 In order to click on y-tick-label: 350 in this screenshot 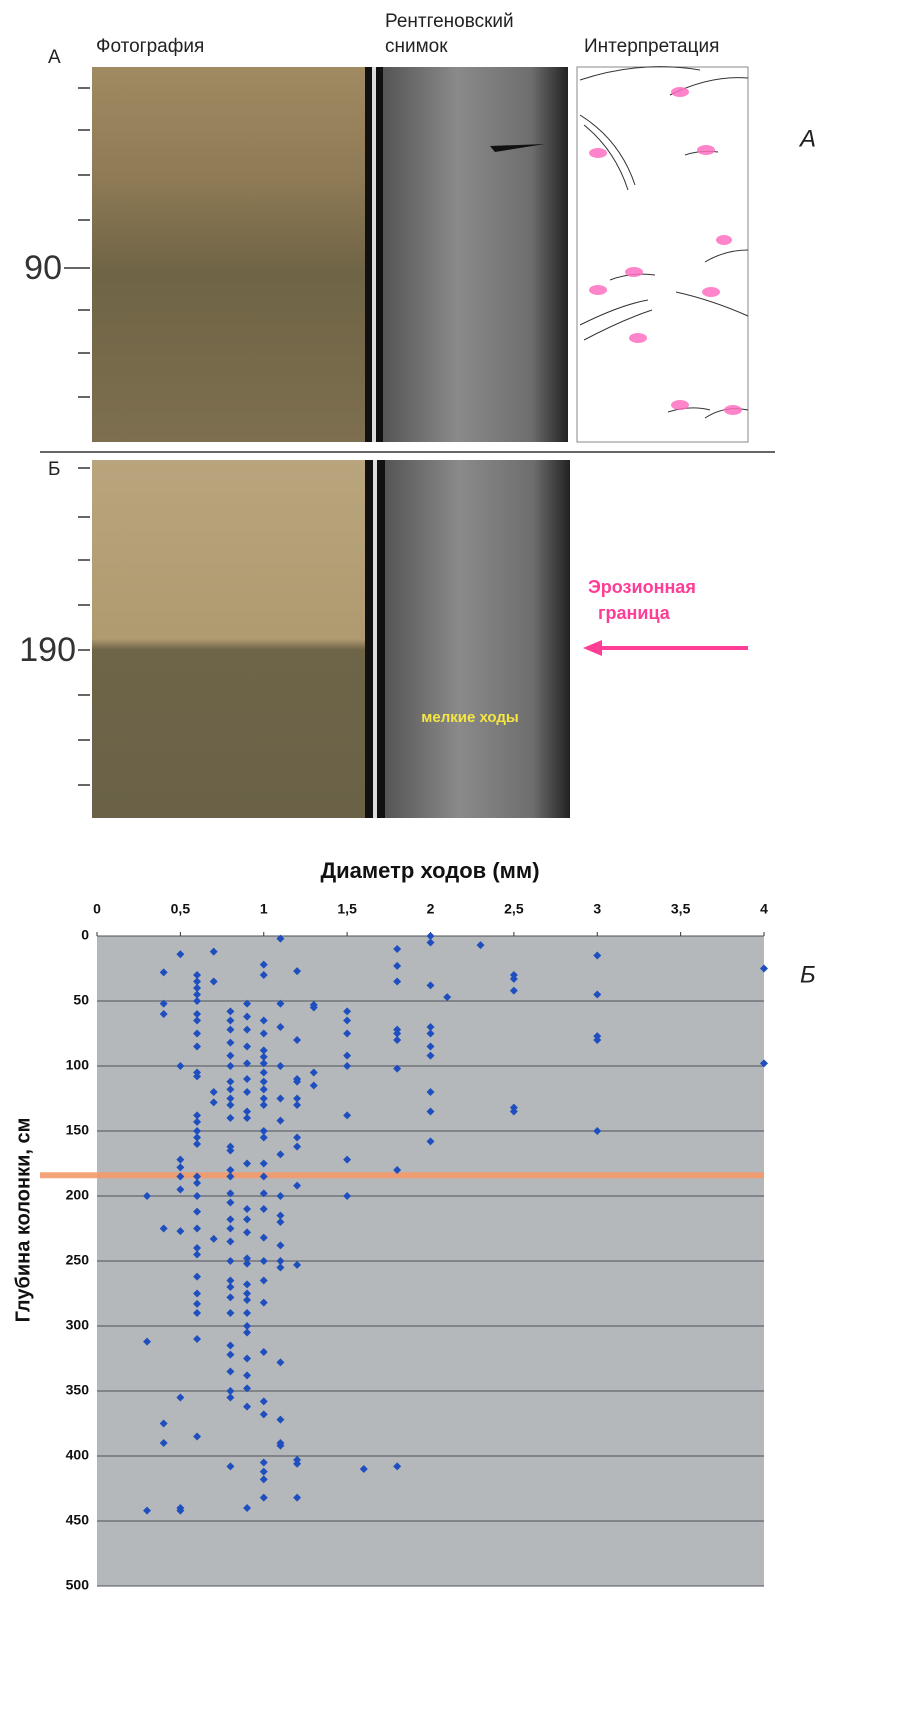, I will do `click(78, 1390)`.